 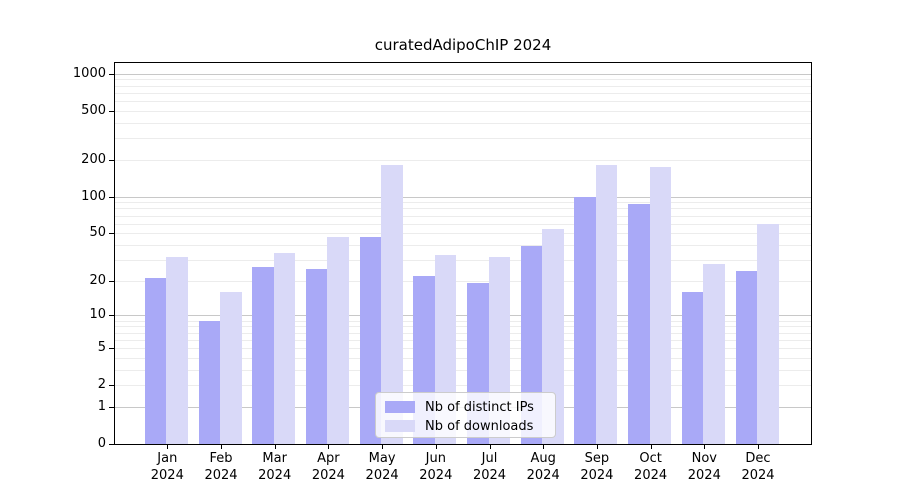 What do you see at coordinates (93, 159) in the screenshot?
I see `y-tick-label-200: 200` at bounding box center [93, 159].